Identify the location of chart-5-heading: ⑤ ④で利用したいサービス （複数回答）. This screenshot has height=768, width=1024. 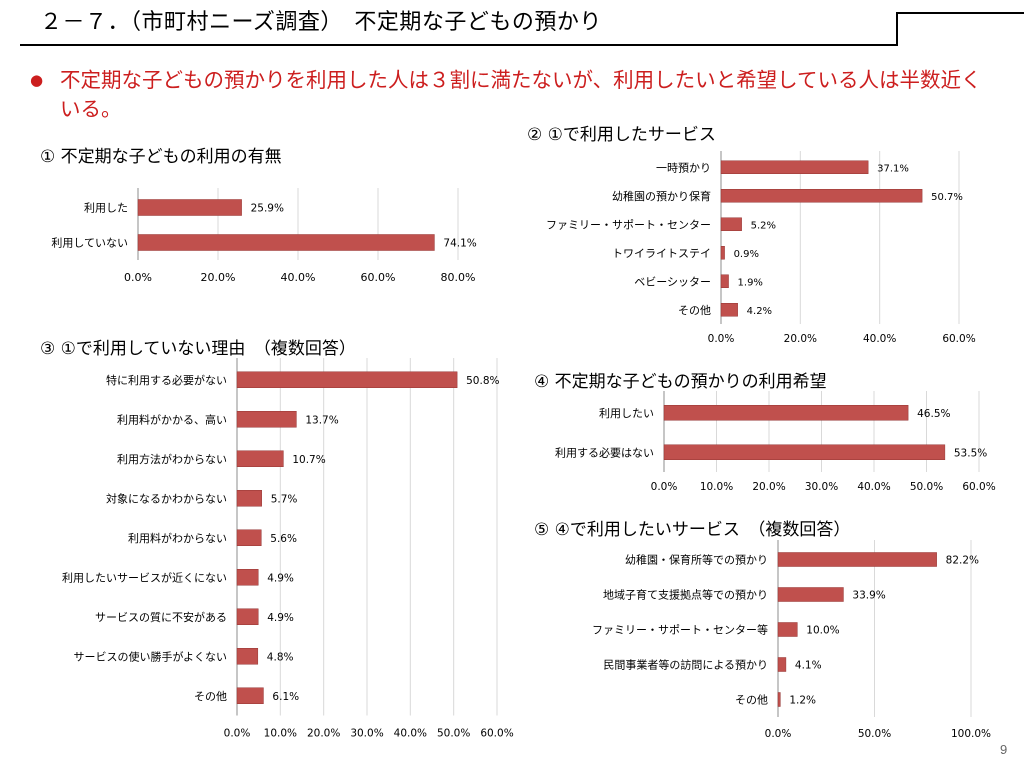
(692, 530).